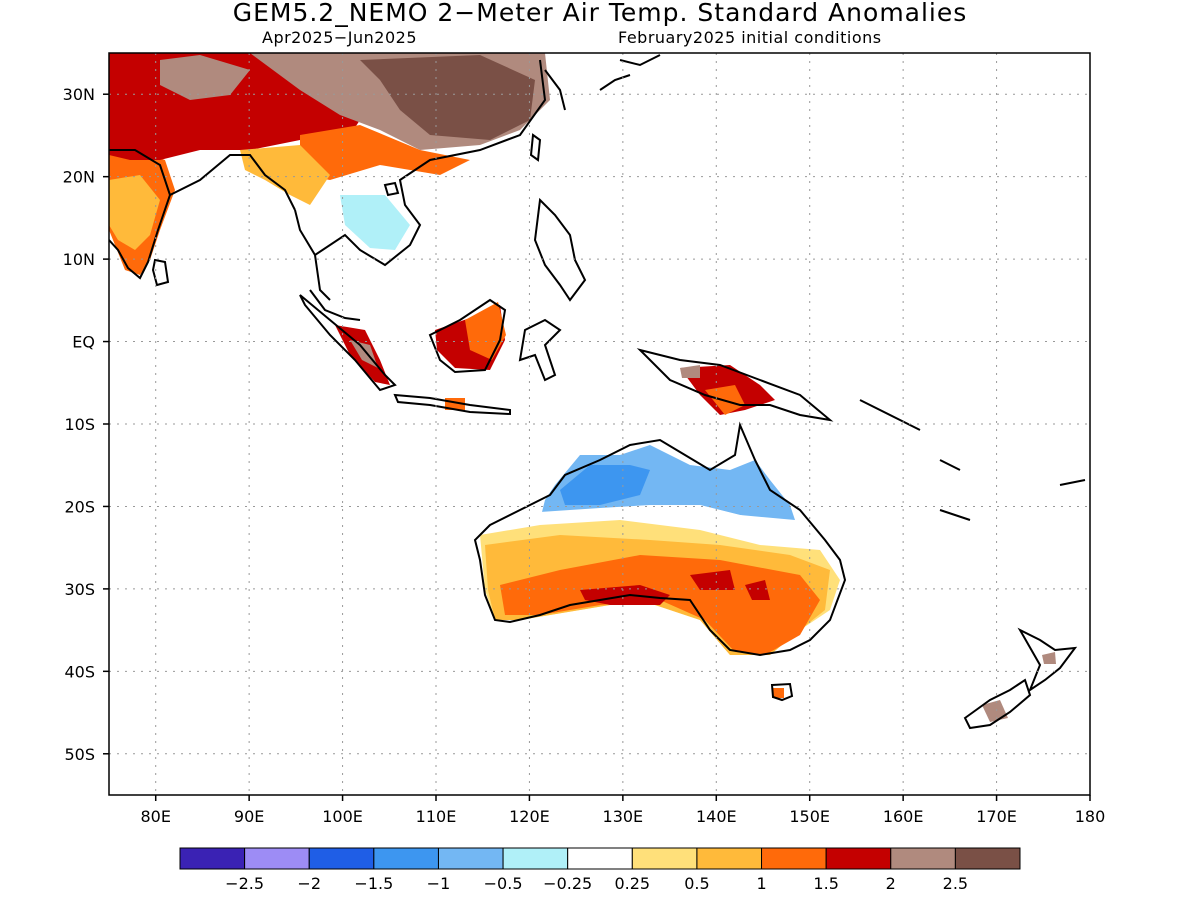  Describe the element at coordinates (285, 175) in the screenshot. I see `anomaly-indochina-warm` at that location.